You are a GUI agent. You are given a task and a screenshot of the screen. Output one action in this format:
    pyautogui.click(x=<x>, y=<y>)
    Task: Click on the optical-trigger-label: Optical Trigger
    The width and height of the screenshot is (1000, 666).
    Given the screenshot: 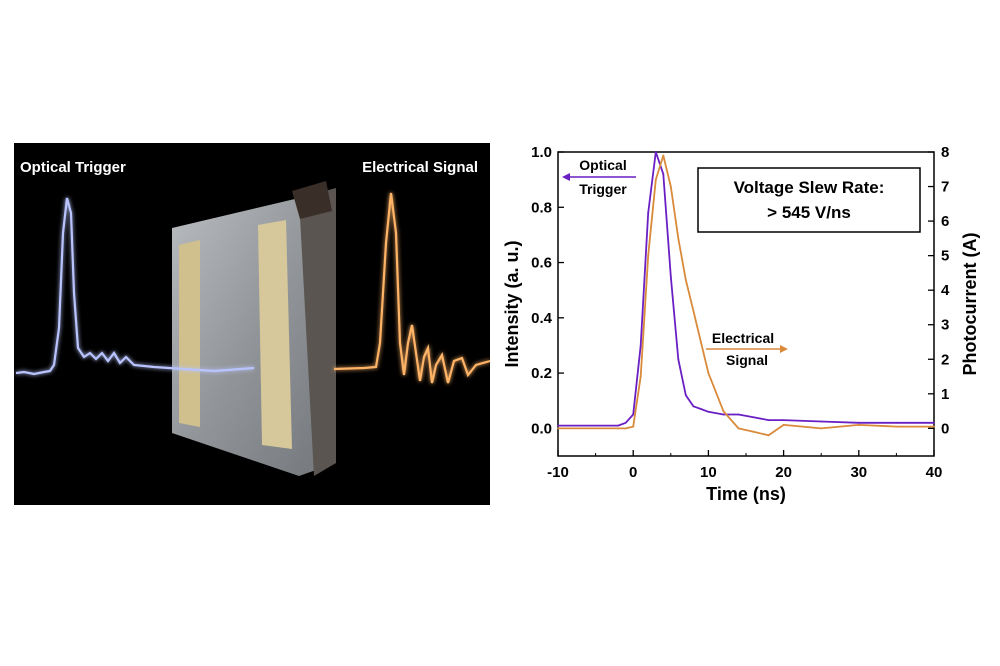 What is the action you would take?
    pyautogui.click(x=73, y=167)
    